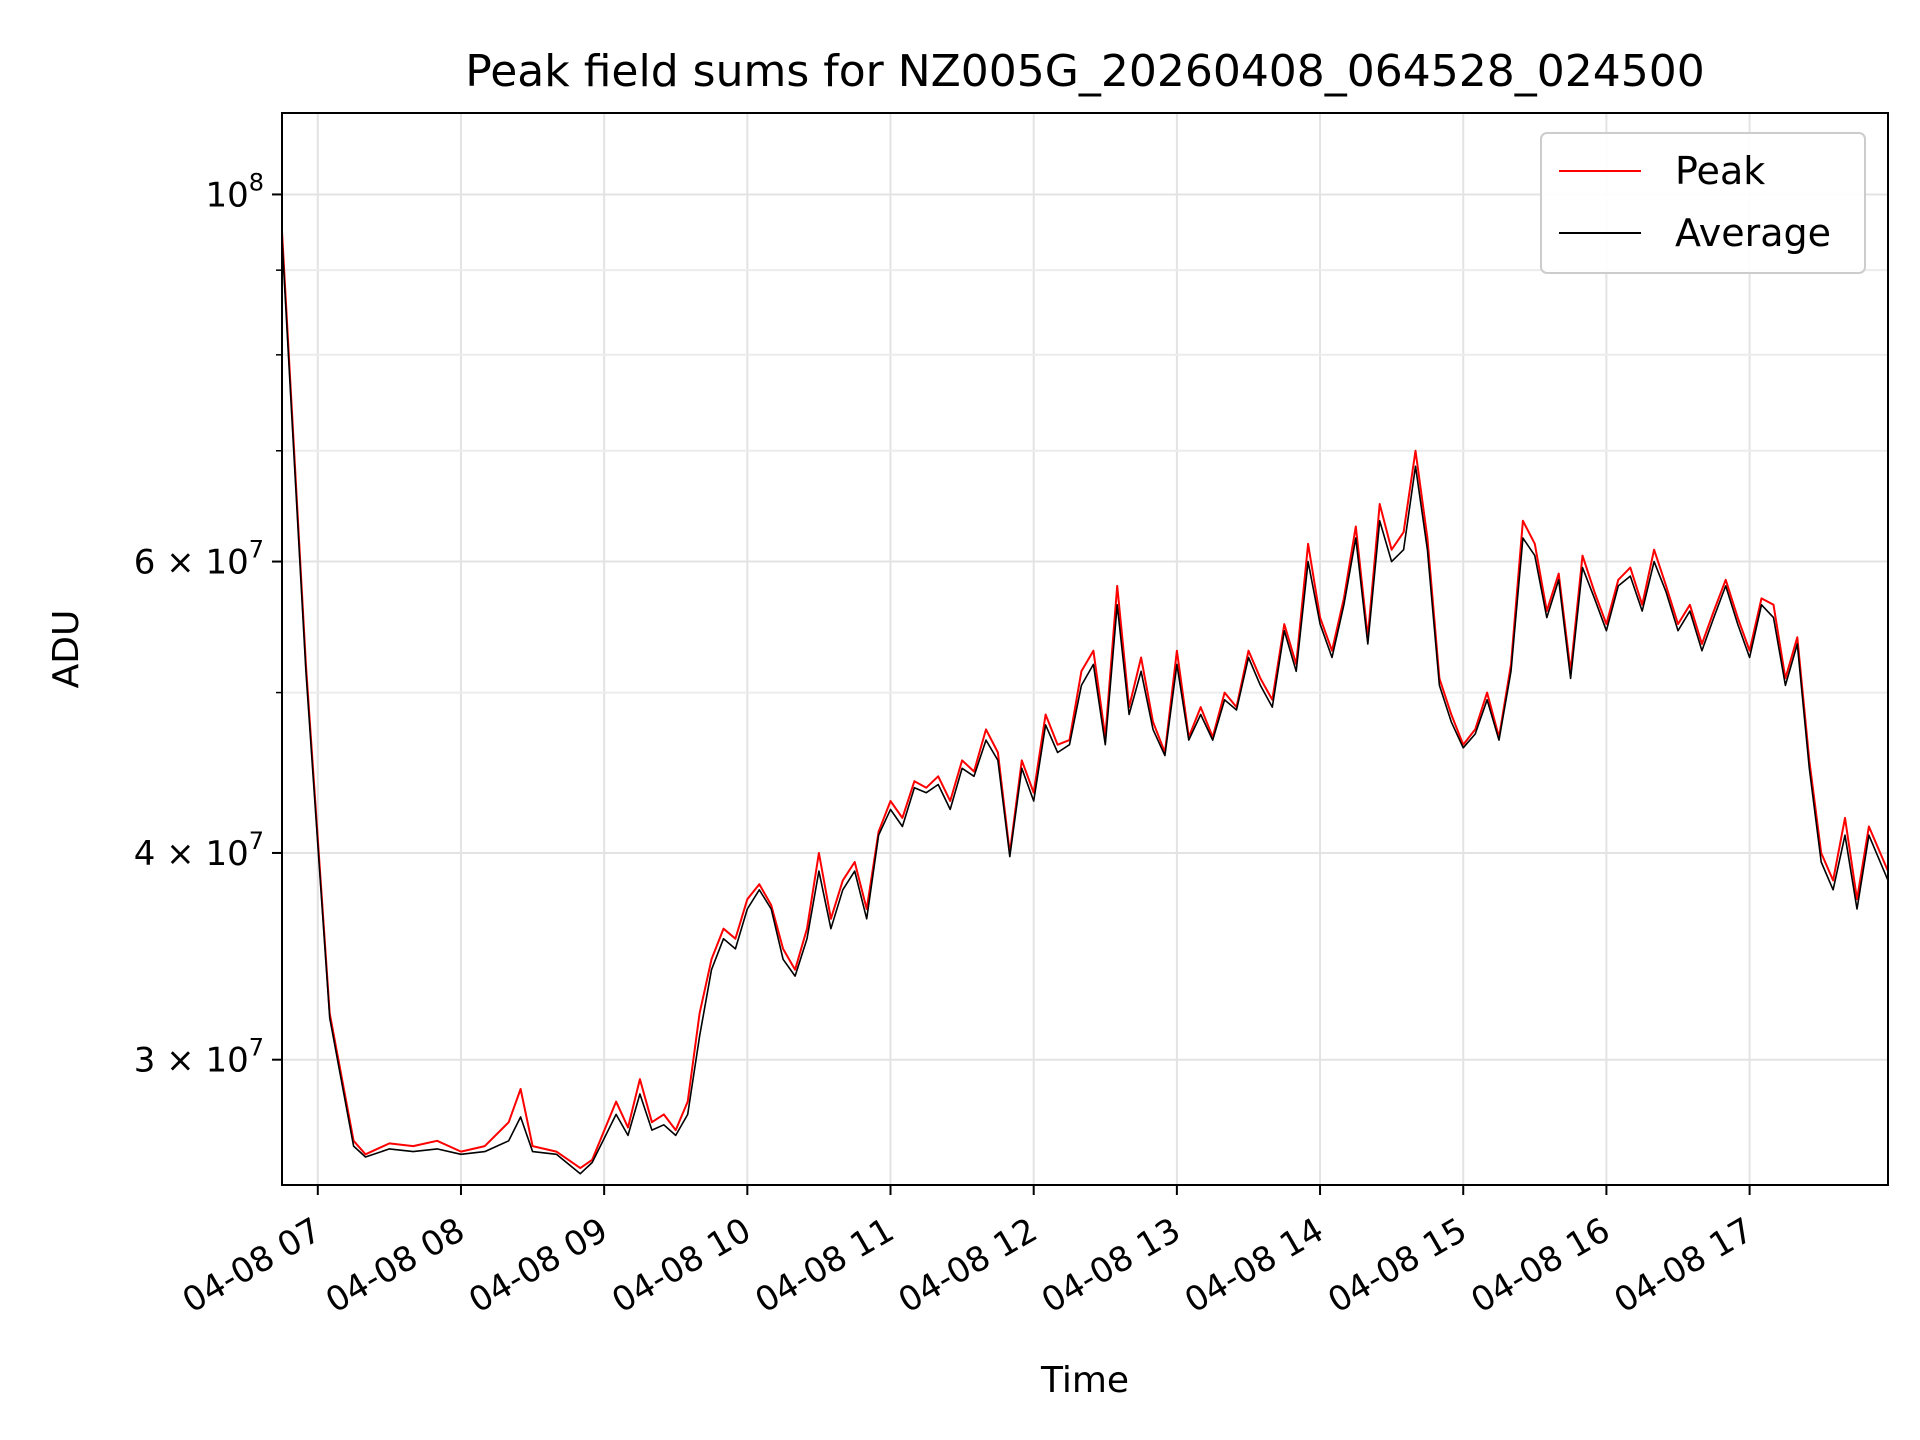 Image resolution: width=1920 pixels, height=1440 pixels. I want to click on y-tick-exponent: 8, so click(256, 182).